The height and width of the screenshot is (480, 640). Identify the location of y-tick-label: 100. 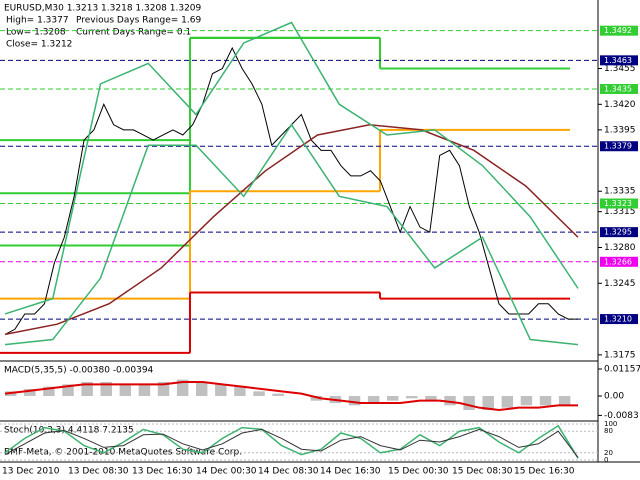
(610, 424).